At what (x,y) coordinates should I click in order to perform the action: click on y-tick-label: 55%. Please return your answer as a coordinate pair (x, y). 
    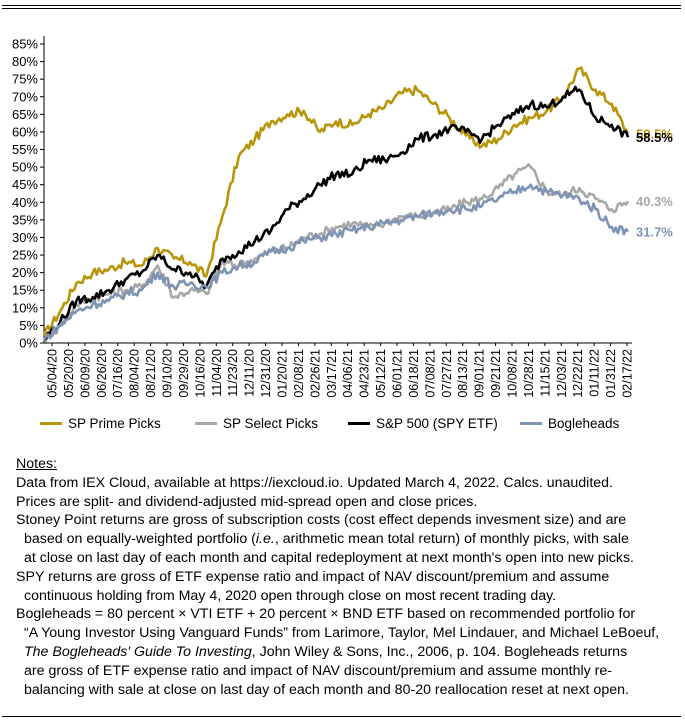
    Looking at the image, I should click on (25, 149).